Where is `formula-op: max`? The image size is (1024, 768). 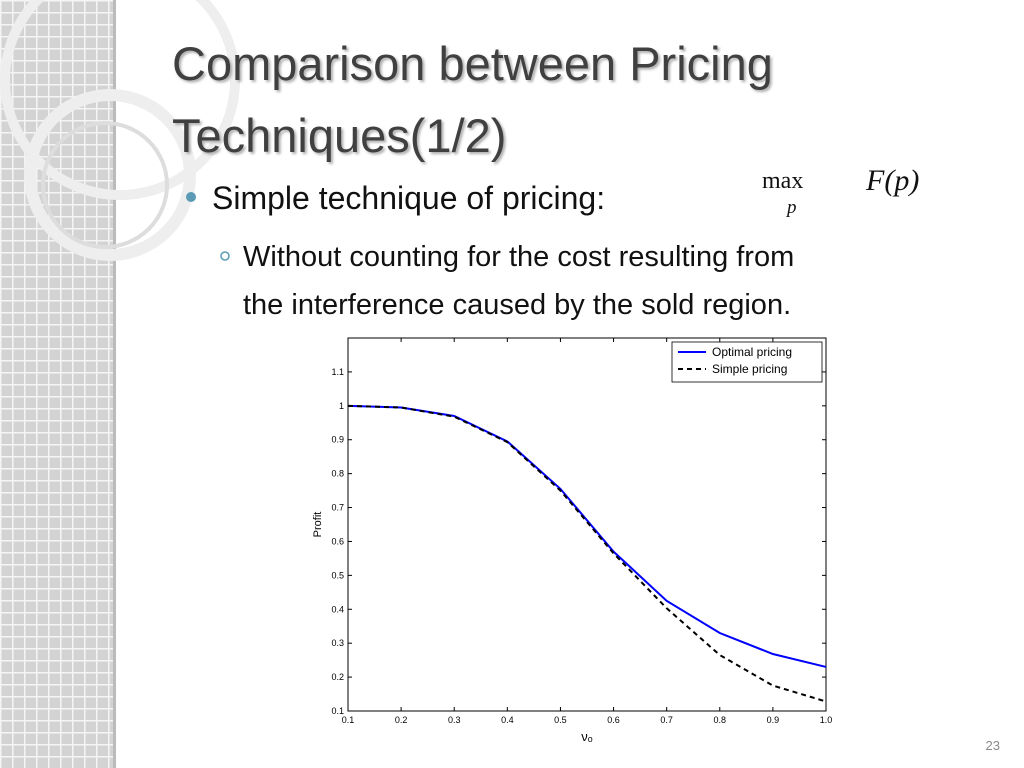 formula-op: max is located at coordinates (782, 181).